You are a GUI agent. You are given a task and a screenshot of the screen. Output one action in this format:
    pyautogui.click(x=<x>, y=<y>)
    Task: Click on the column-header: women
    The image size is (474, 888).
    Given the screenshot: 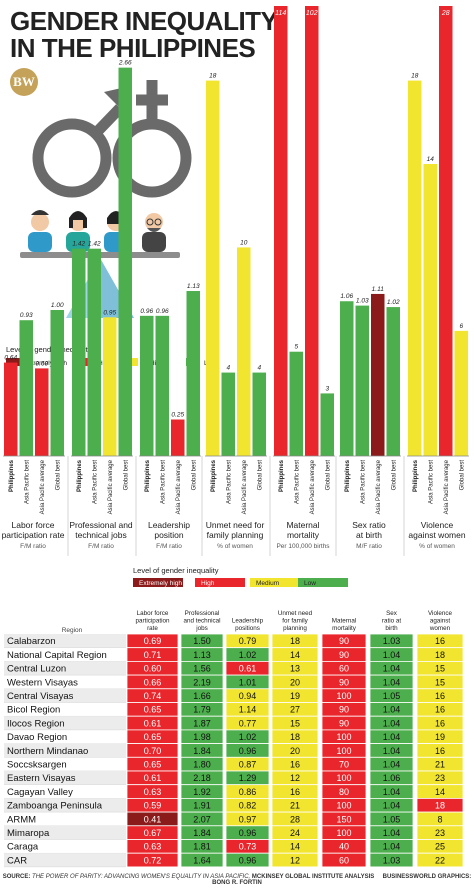 What is the action you would take?
    pyautogui.click(x=440, y=628)
    